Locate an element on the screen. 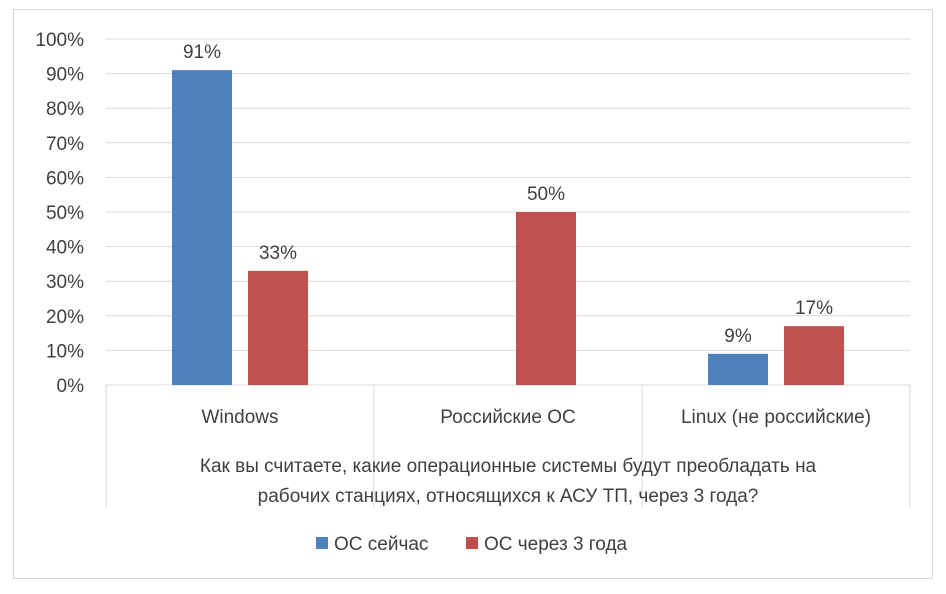 Image resolution: width=946 pixels, height=594 pixels. legend: ОС сейчас ОС через 3 года is located at coordinates (472, 544).